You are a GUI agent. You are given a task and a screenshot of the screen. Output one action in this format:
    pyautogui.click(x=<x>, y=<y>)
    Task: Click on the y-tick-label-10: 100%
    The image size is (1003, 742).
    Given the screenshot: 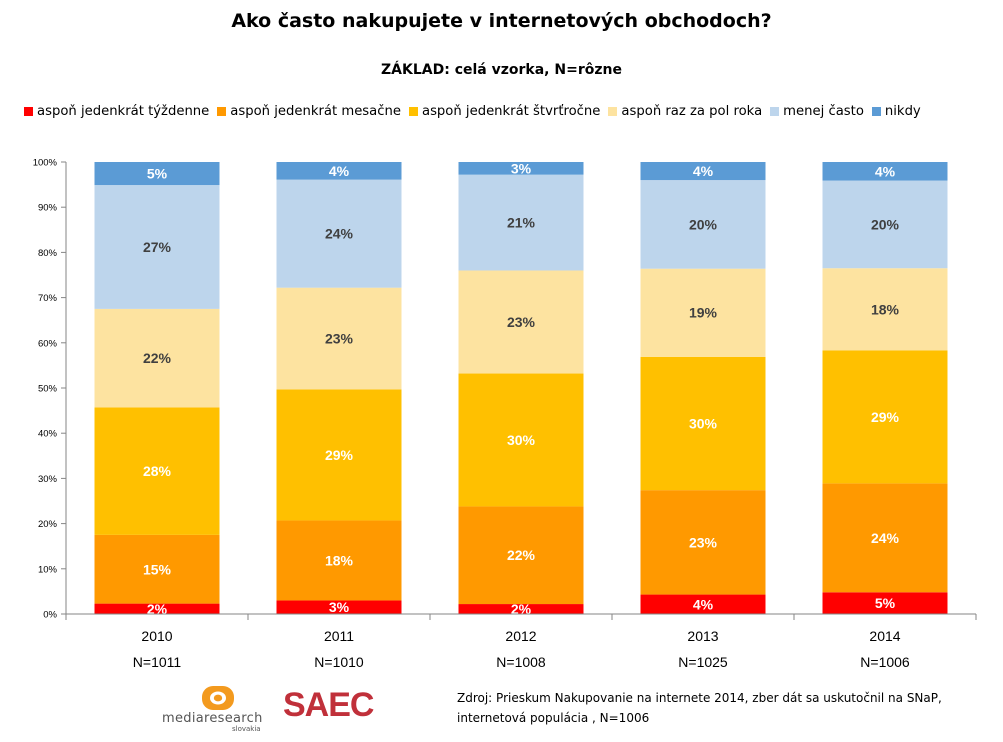 What is the action you would take?
    pyautogui.click(x=45, y=163)
    